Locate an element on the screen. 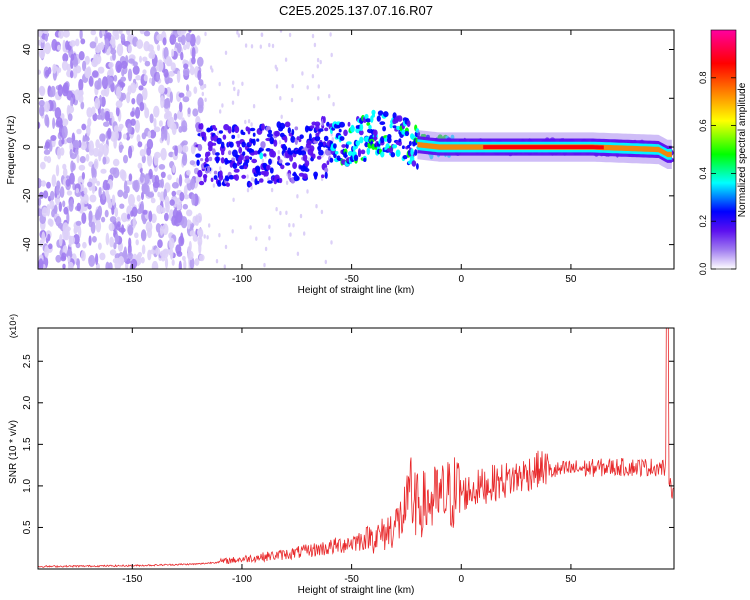  snr-xtick-label: -50 is located at coordinates (351, 579).